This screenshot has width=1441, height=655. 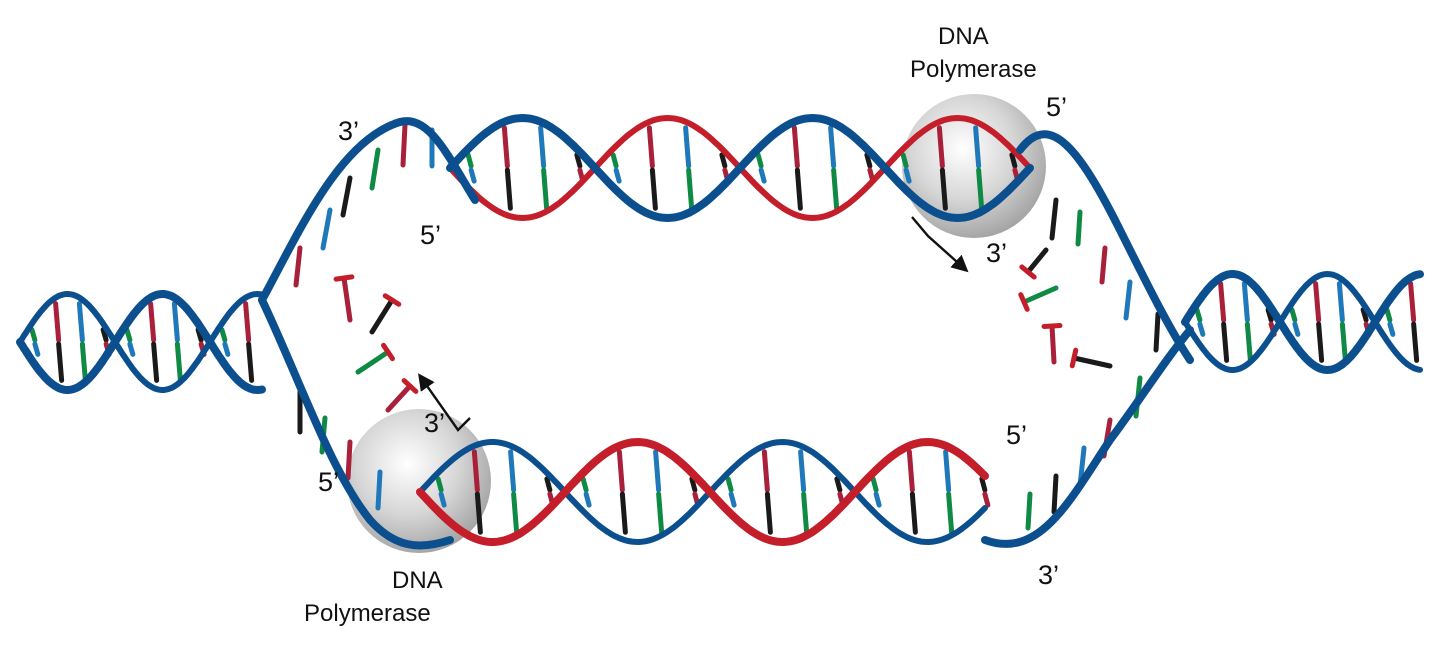 What do you see at coordinates (1302, 322) in the screenshot?
I see `right-duplex-strand-a` at bounding box center [1302, 322].